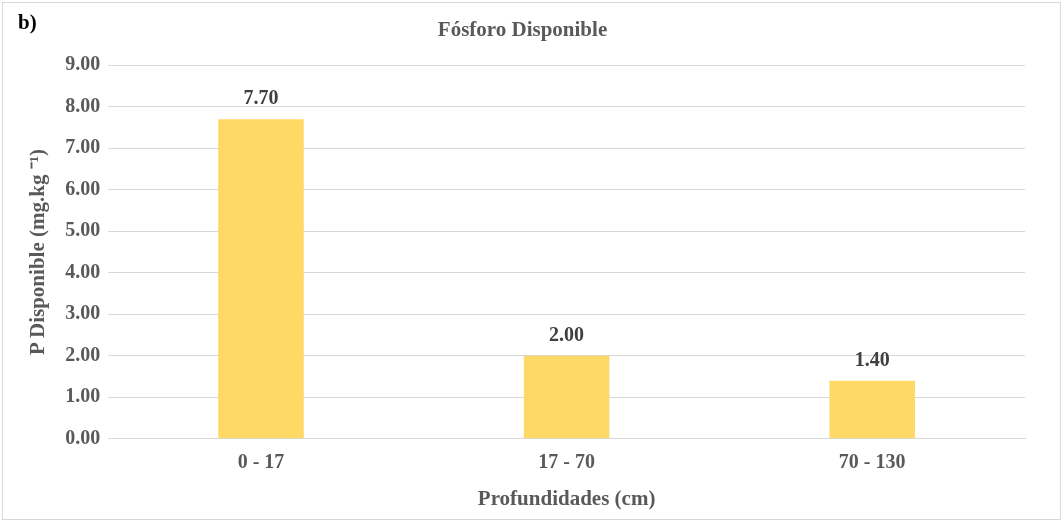 This screenshot has width=1063, height=522. What do you see at coordinates (83, 229) in the screenshot?
I see `y-tick-label: 5.00` at bounding box center [83, 229].